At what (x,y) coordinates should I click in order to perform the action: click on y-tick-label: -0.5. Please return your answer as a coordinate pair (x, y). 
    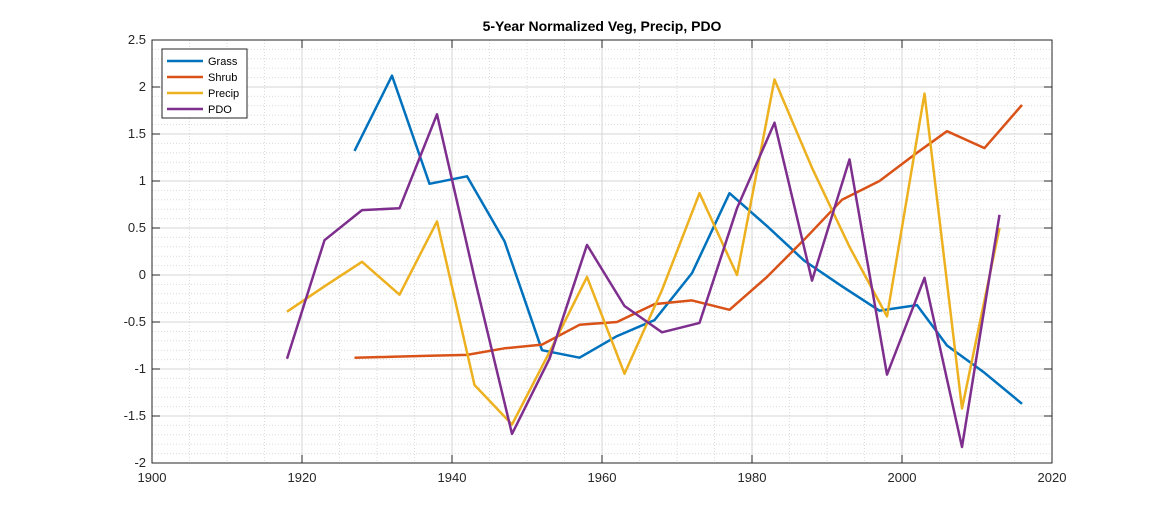
    Looking at the image, I should click on (135, 321).